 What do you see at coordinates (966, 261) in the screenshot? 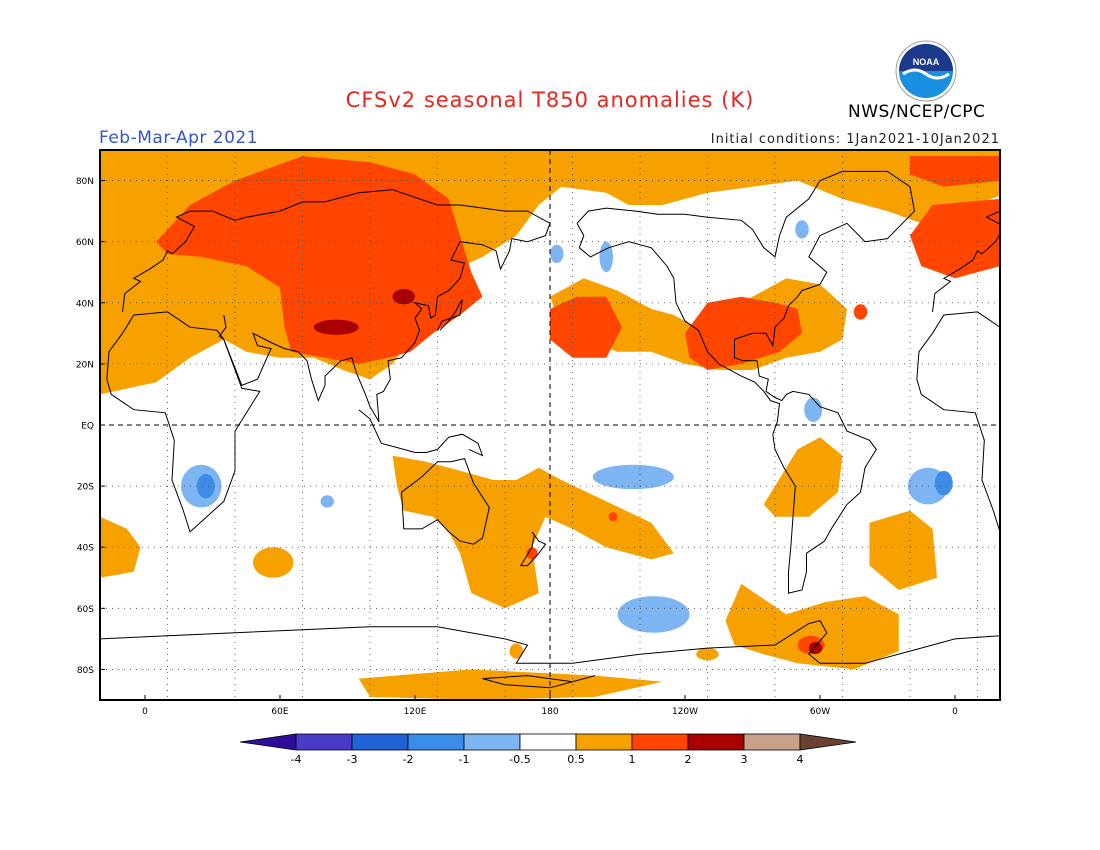
I see `coast-eurasia-north-right` at bounding box center [966, 261].